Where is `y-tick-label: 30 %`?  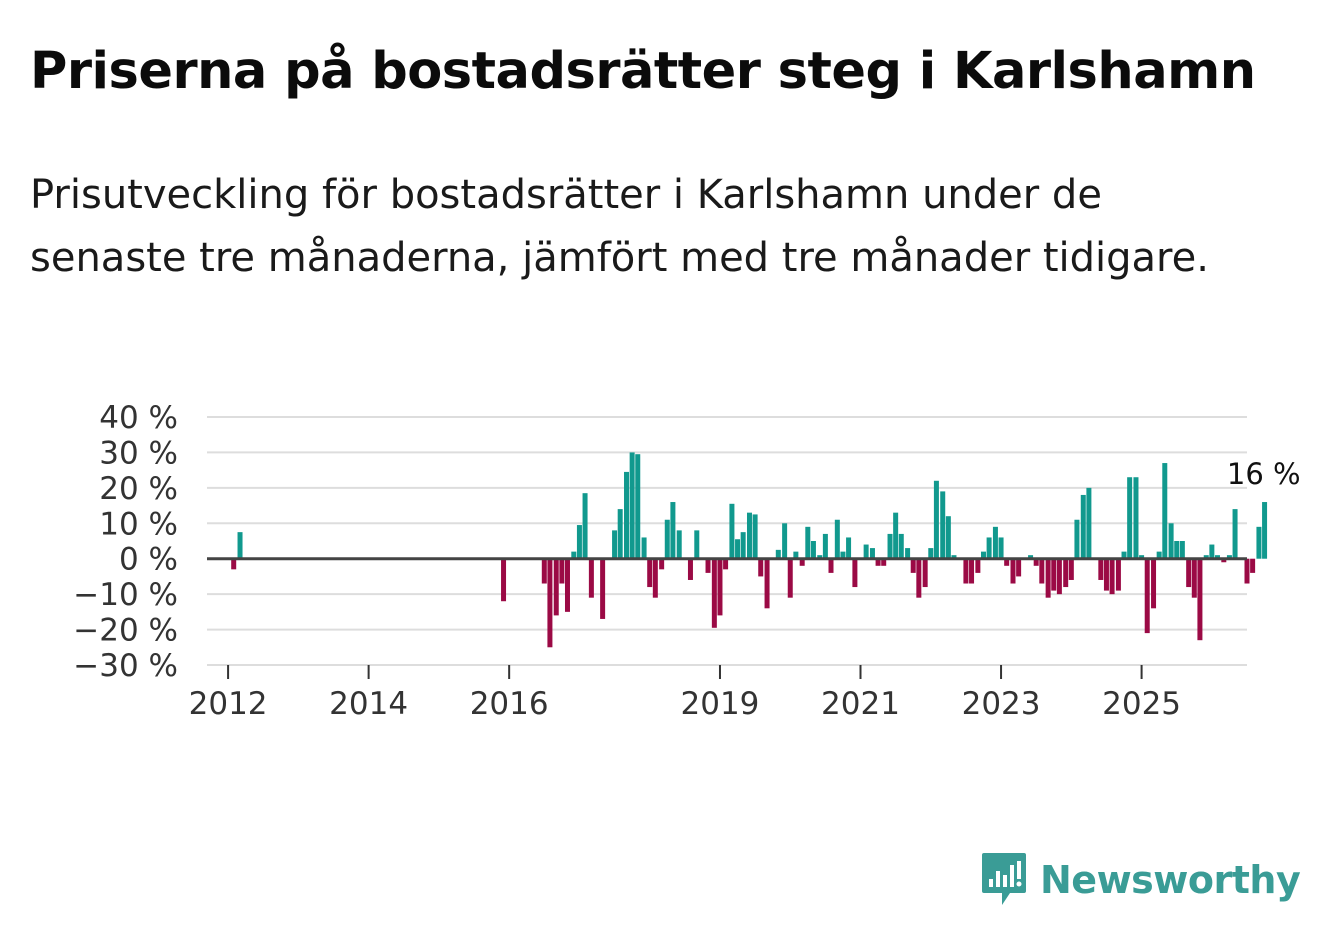 y-tick-label: 30 % is located at coordinates (138, 453).